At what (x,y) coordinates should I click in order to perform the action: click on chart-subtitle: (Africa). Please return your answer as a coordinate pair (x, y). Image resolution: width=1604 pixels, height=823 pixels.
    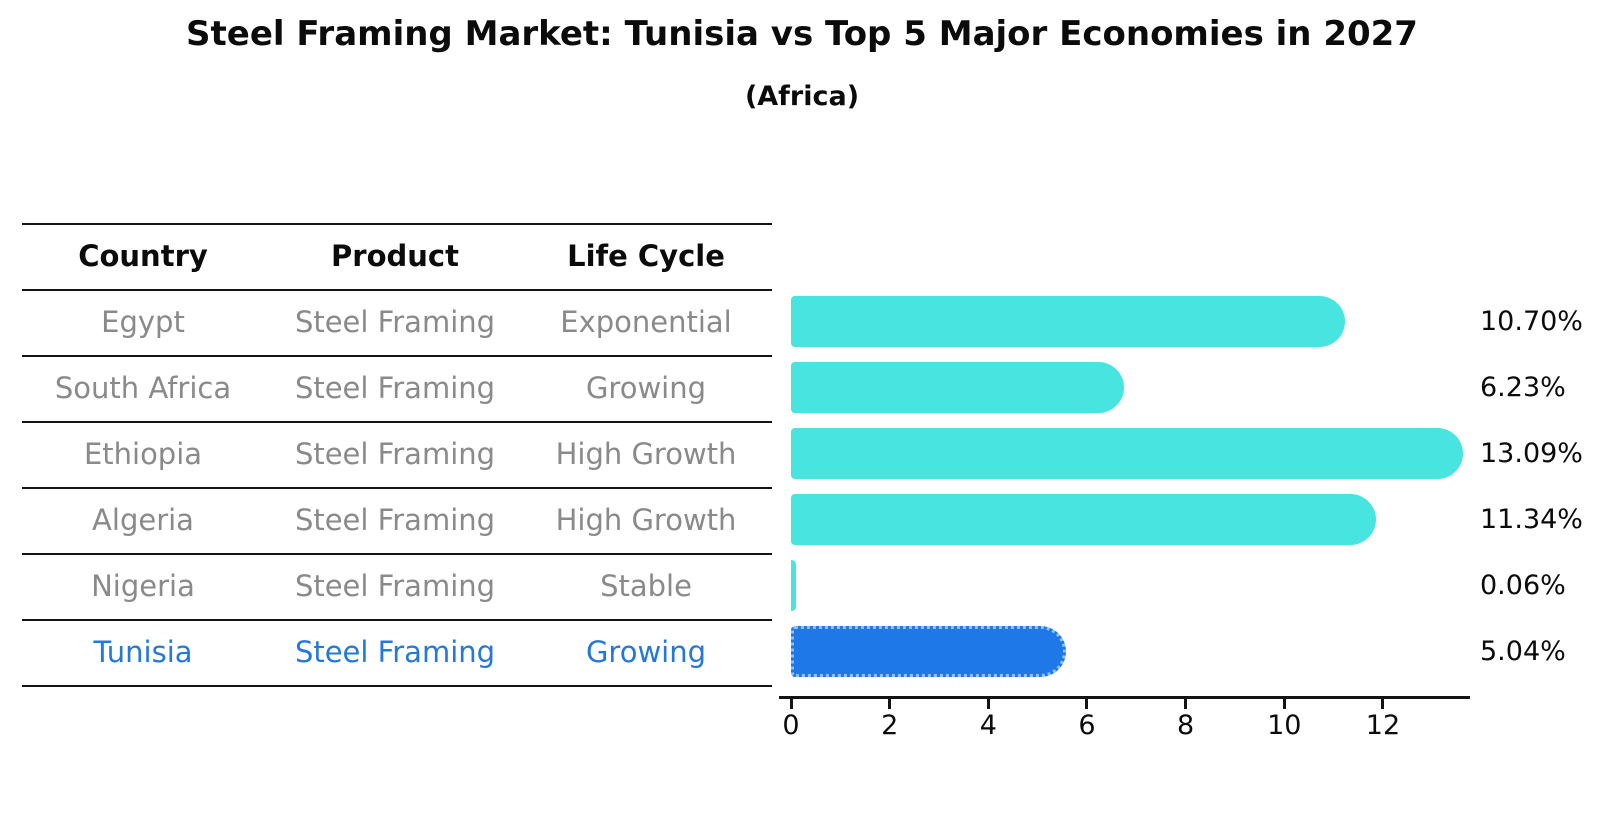
    Looking at the image, I should click on (802, 96).